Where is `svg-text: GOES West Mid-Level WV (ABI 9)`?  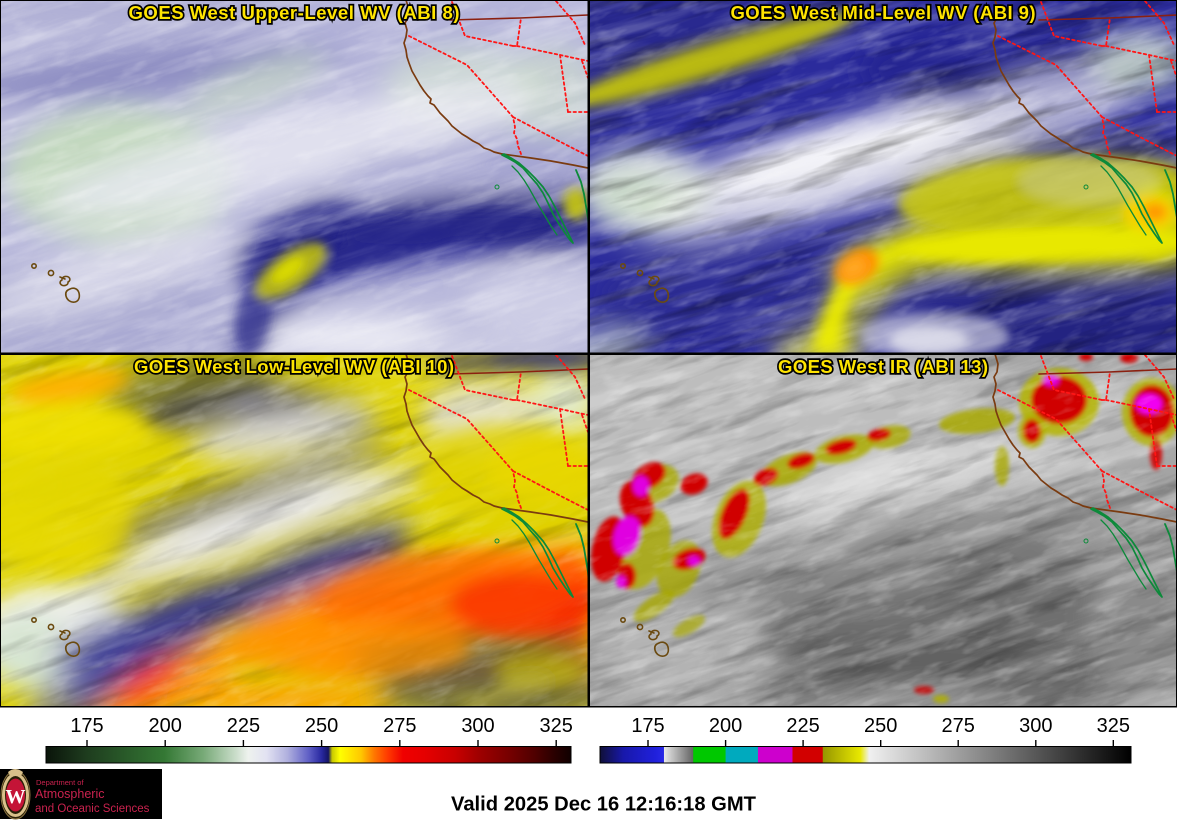
svg-text: GOES West Mid-Level WV (ABI 9) is located at coordinates (883, 12).